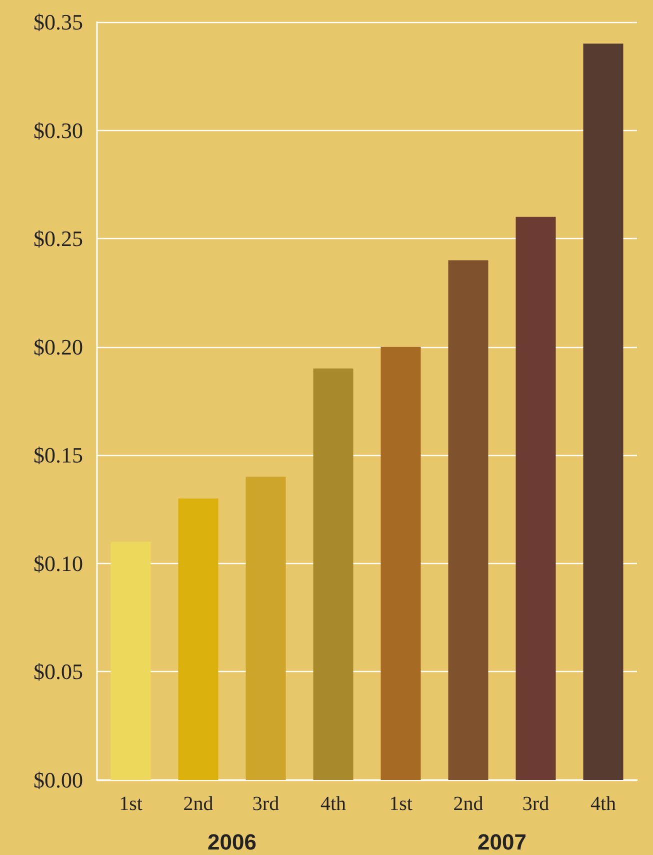  What do you see at coordinates (58, 780) in the screenshot?
I see `y-tick-label: $0.00` at bounding box center [58, 780].